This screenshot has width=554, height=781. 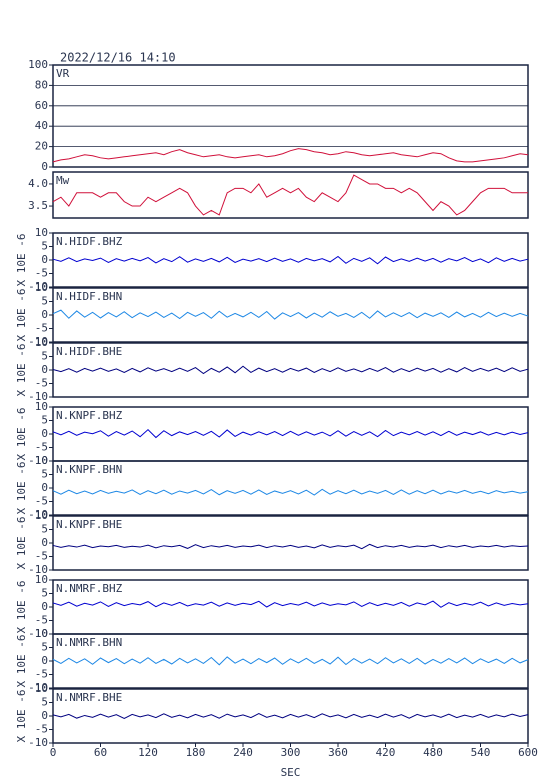 What do you see at coordinates (89, 296) in the screenshot?
I see `panel-label: N.HIDF.BHN` at bounding box center [89, 296].